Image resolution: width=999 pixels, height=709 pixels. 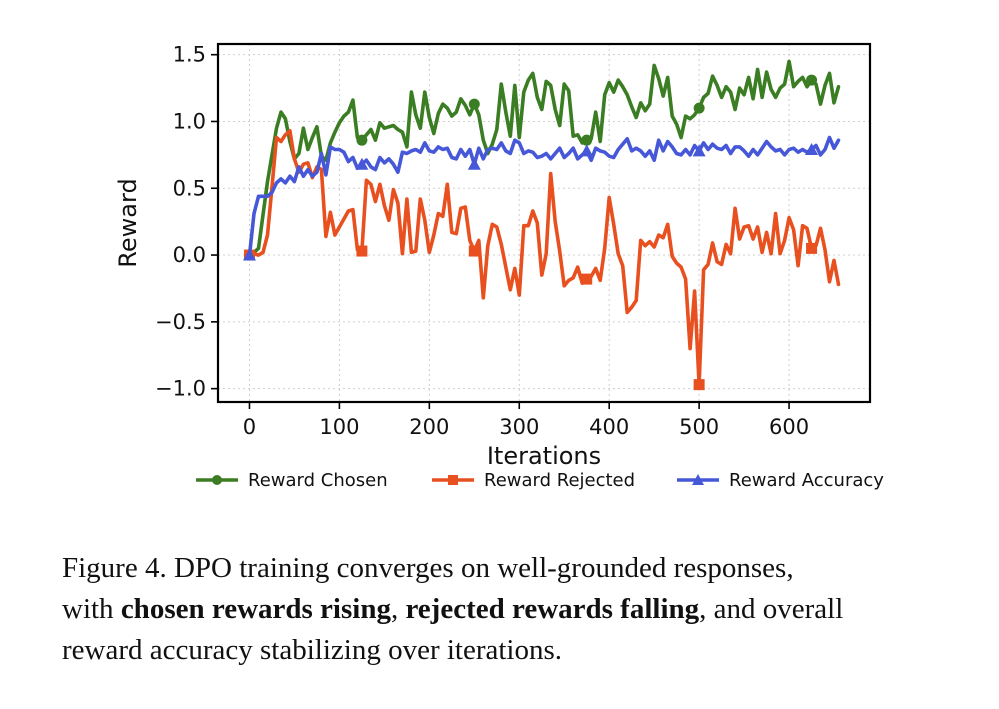 I want to click on x-tick-label: 300, so click(x=519, y=427).